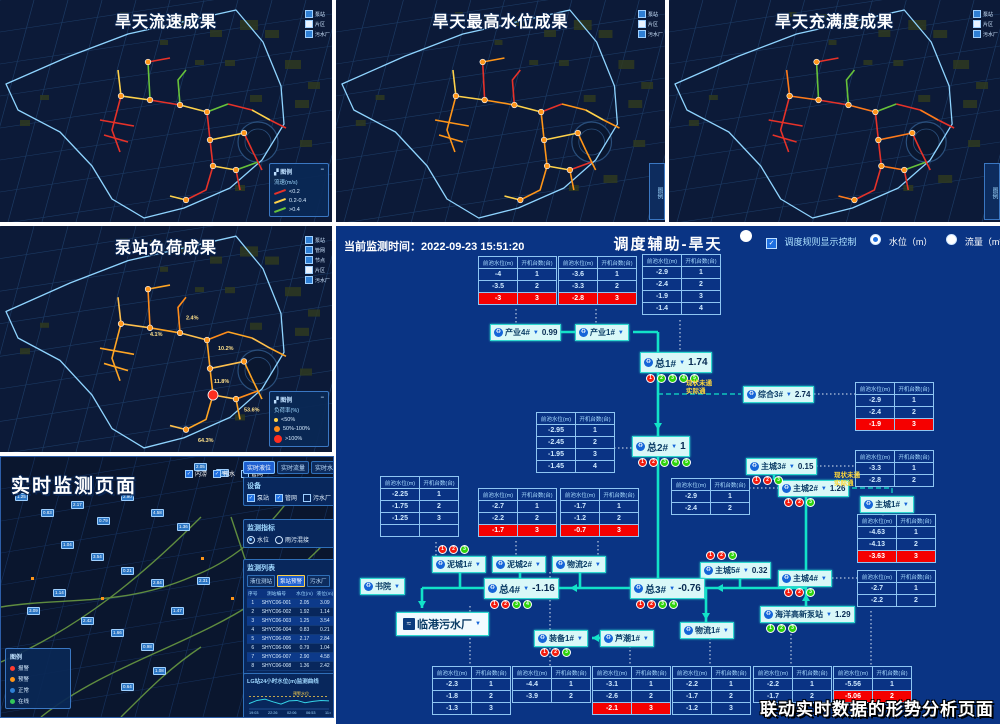 The image size is (1000, 724). What do you see at coordinates (159, 671) in the screenshot?
I see `map-station-pill: 1.08` at bounding box center [159, 671].